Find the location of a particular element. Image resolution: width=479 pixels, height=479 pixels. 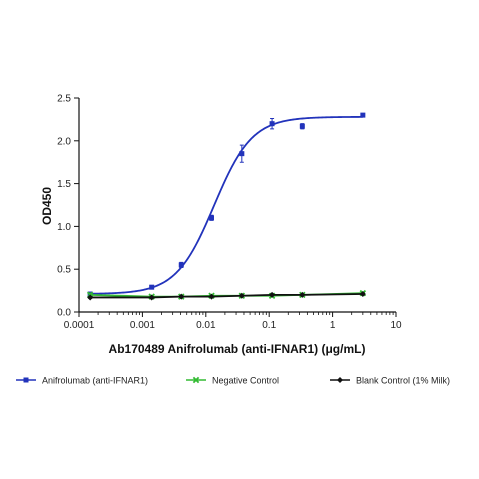

y-tick-label: 0.5 is located at coordinates (64, 270).